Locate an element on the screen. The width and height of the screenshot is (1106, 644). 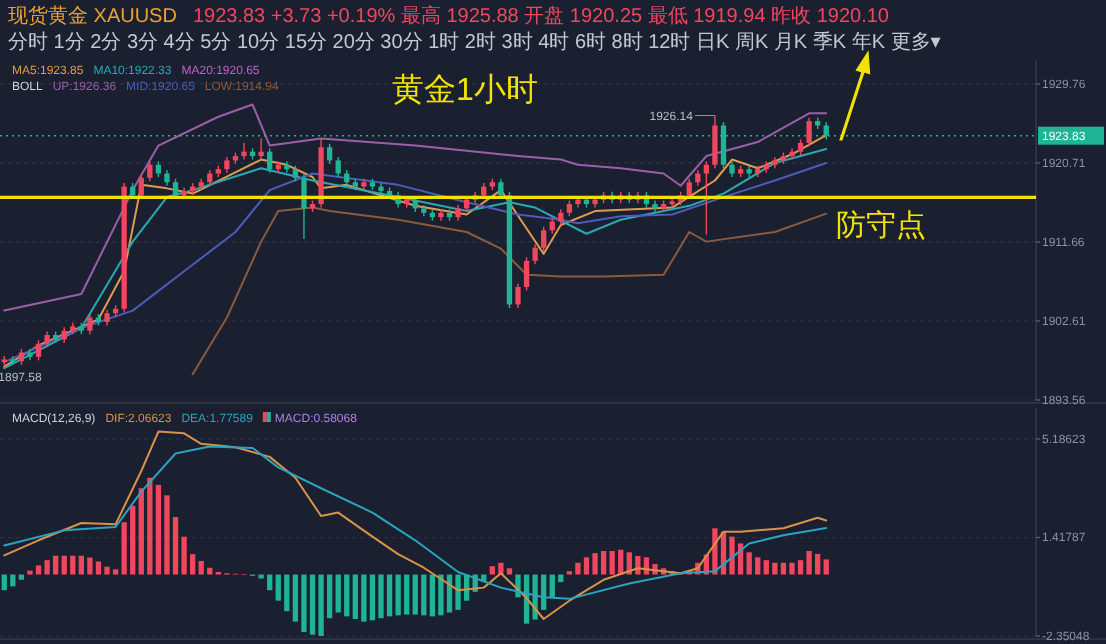
chart-subtitle: 1923.83 +3.73 +0.19% 最高 1925.88 开盘 1920.25 最低 1919.94 昨收 1920.10 is located at coordinates (541, 16).